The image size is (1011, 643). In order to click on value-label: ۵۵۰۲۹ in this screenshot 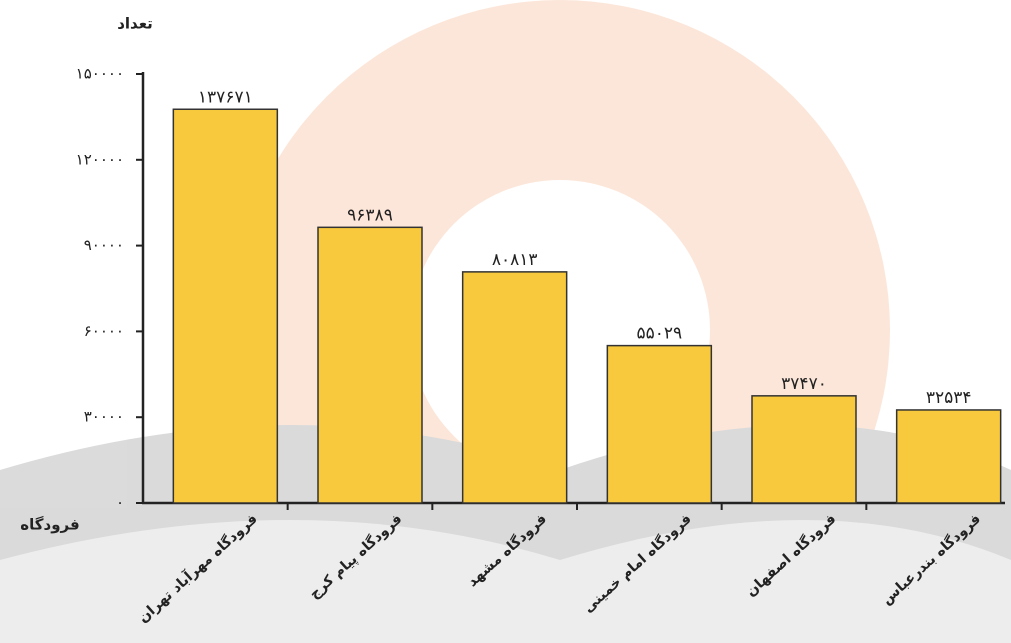, I will do `click(660, 334)`.